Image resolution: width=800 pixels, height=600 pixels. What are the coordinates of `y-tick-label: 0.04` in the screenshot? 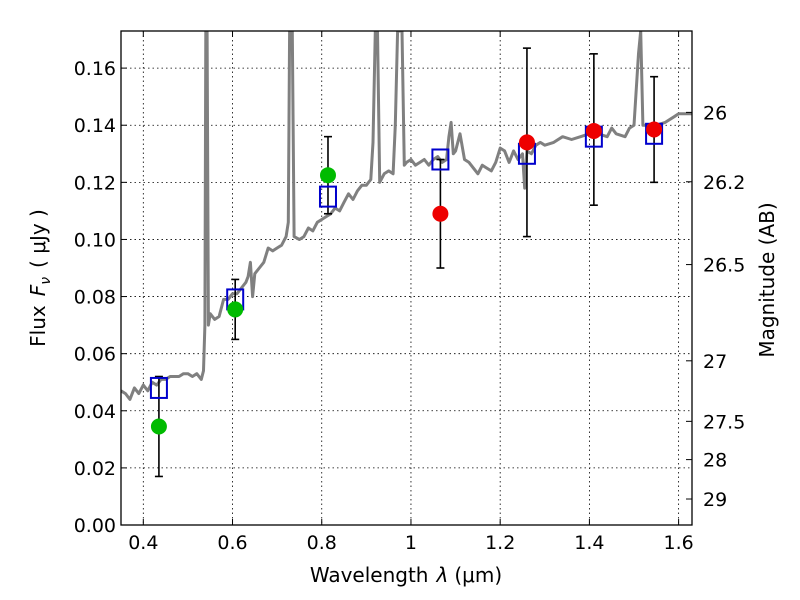 It's located at (95, 412).